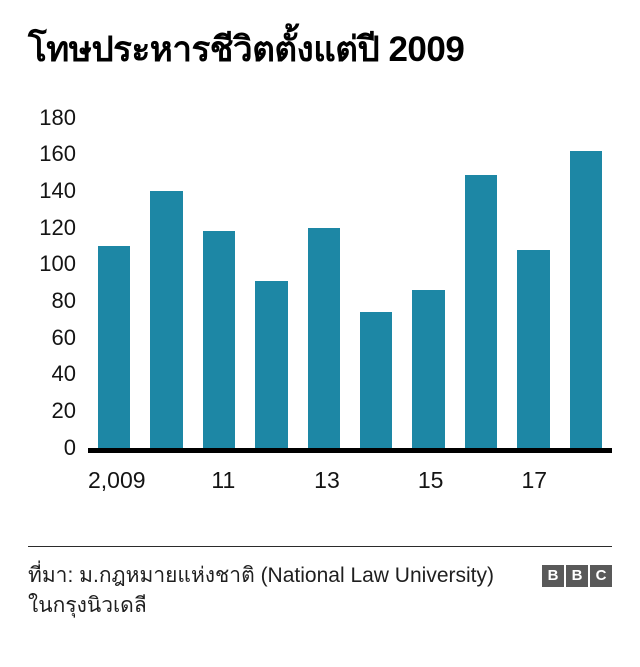  Describe the element at coordinates (481, 311) in the screenshot. I see `bar-2016` at that location.